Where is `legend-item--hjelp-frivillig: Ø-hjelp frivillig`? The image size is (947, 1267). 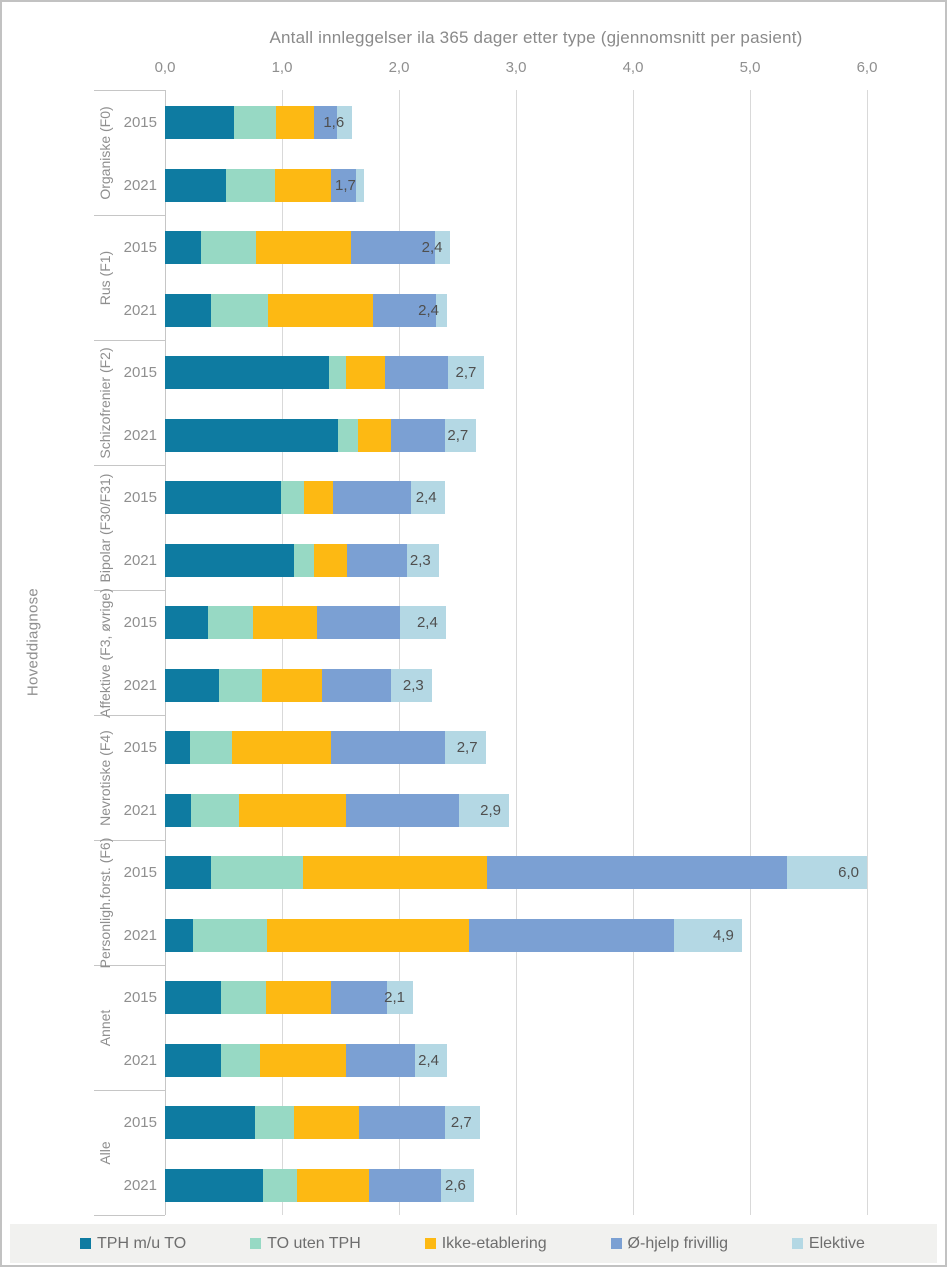
legend-item--hjelp-frivillig: Ø-hjelp frivillig is located at coordinates (669, 1243).